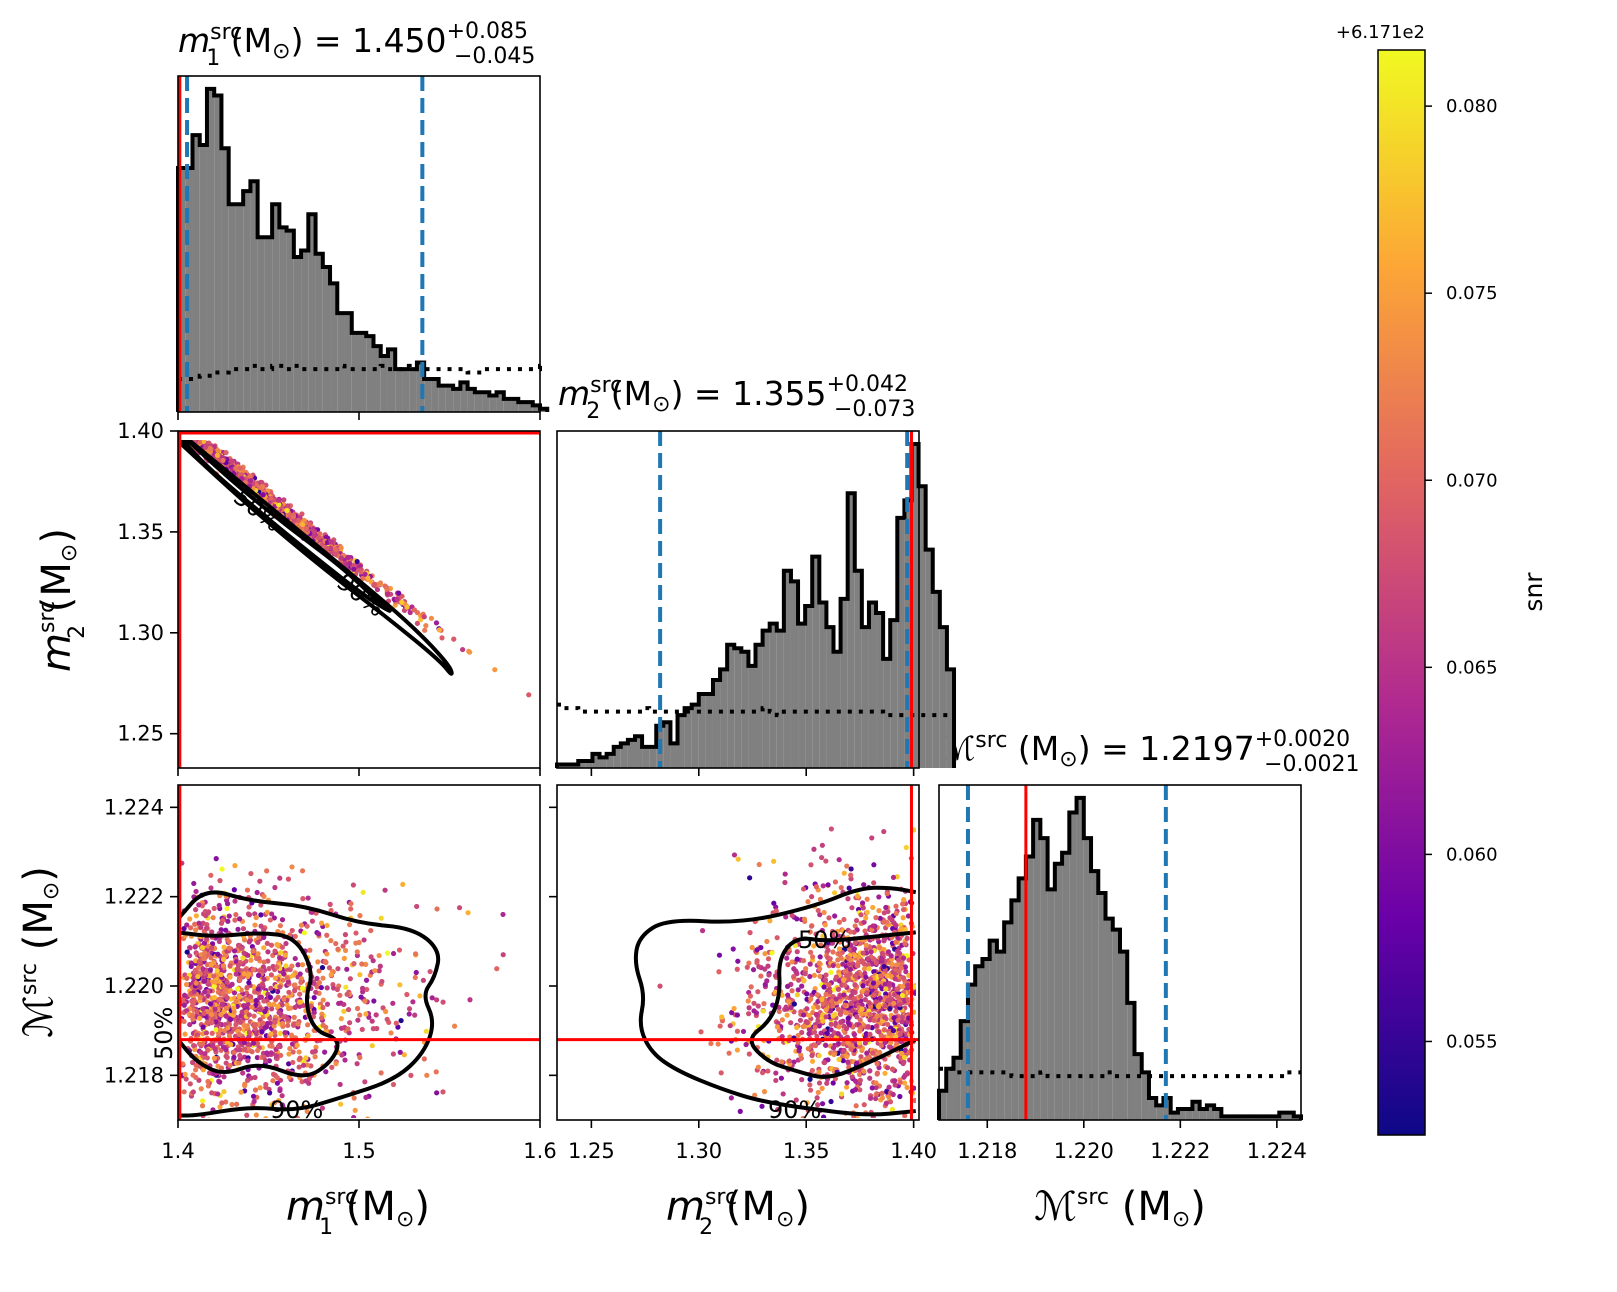 This screenshot has height=1292, width=1617. What do you see at coordinates (140, 532) in the screenshot?
I see `m2-y-tick-label: 1.35` at bounding box center [140, 532].